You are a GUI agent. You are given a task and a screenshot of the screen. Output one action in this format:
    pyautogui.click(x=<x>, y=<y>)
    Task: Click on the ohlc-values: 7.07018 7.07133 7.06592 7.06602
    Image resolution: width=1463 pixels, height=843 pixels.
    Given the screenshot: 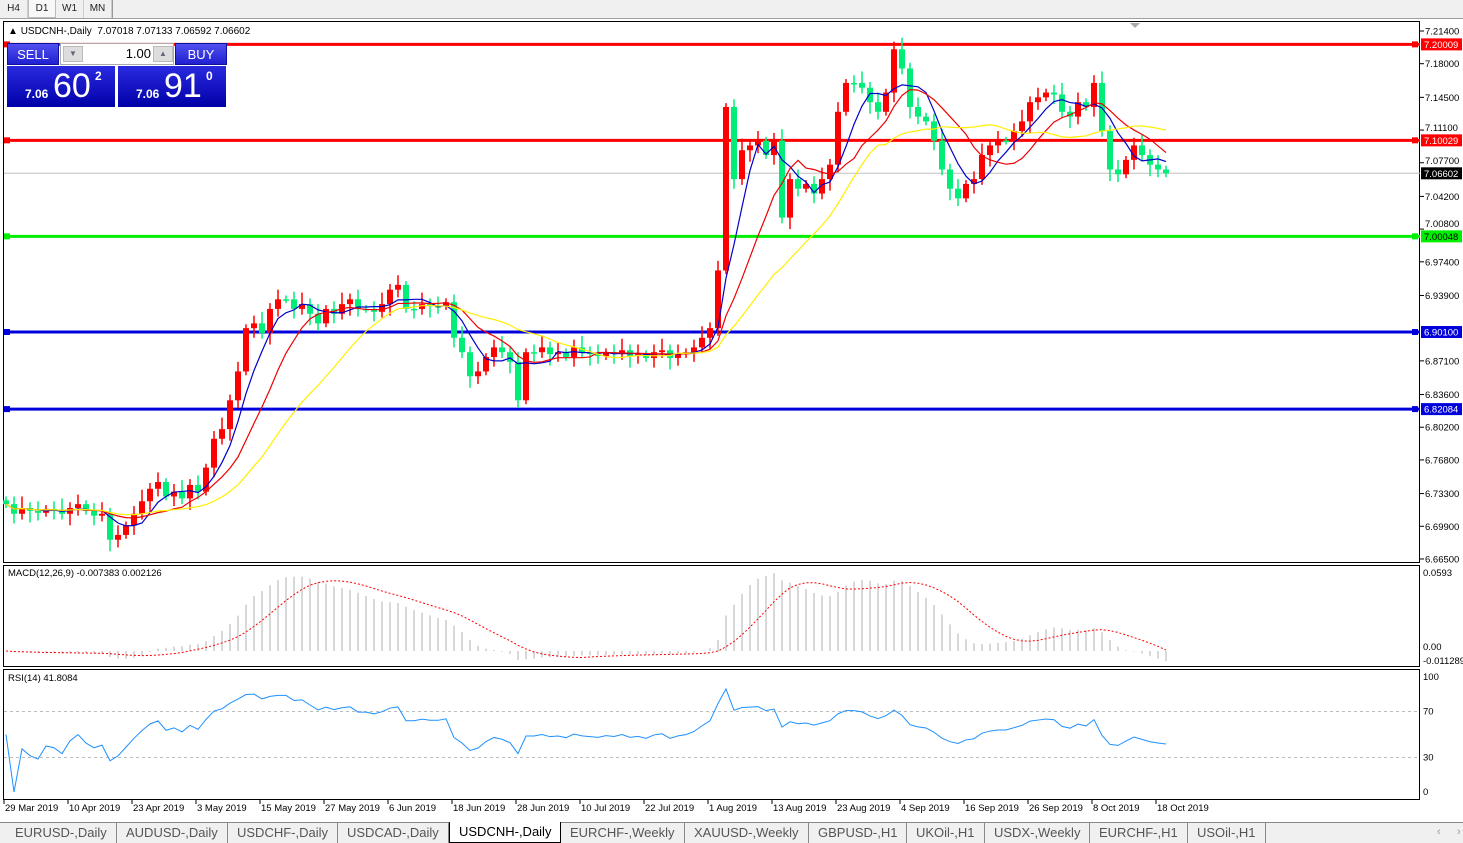 What is the action you would take?
    pyautogui.click(x=174, y=31)
    